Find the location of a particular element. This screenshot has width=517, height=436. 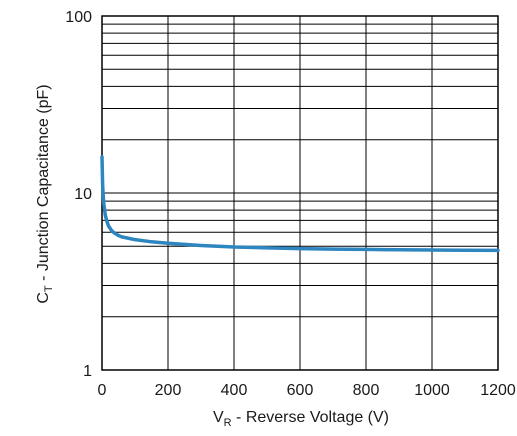

x-axis-label: VR - Reverse Voltage (V) is located at coordinates (301, 419).